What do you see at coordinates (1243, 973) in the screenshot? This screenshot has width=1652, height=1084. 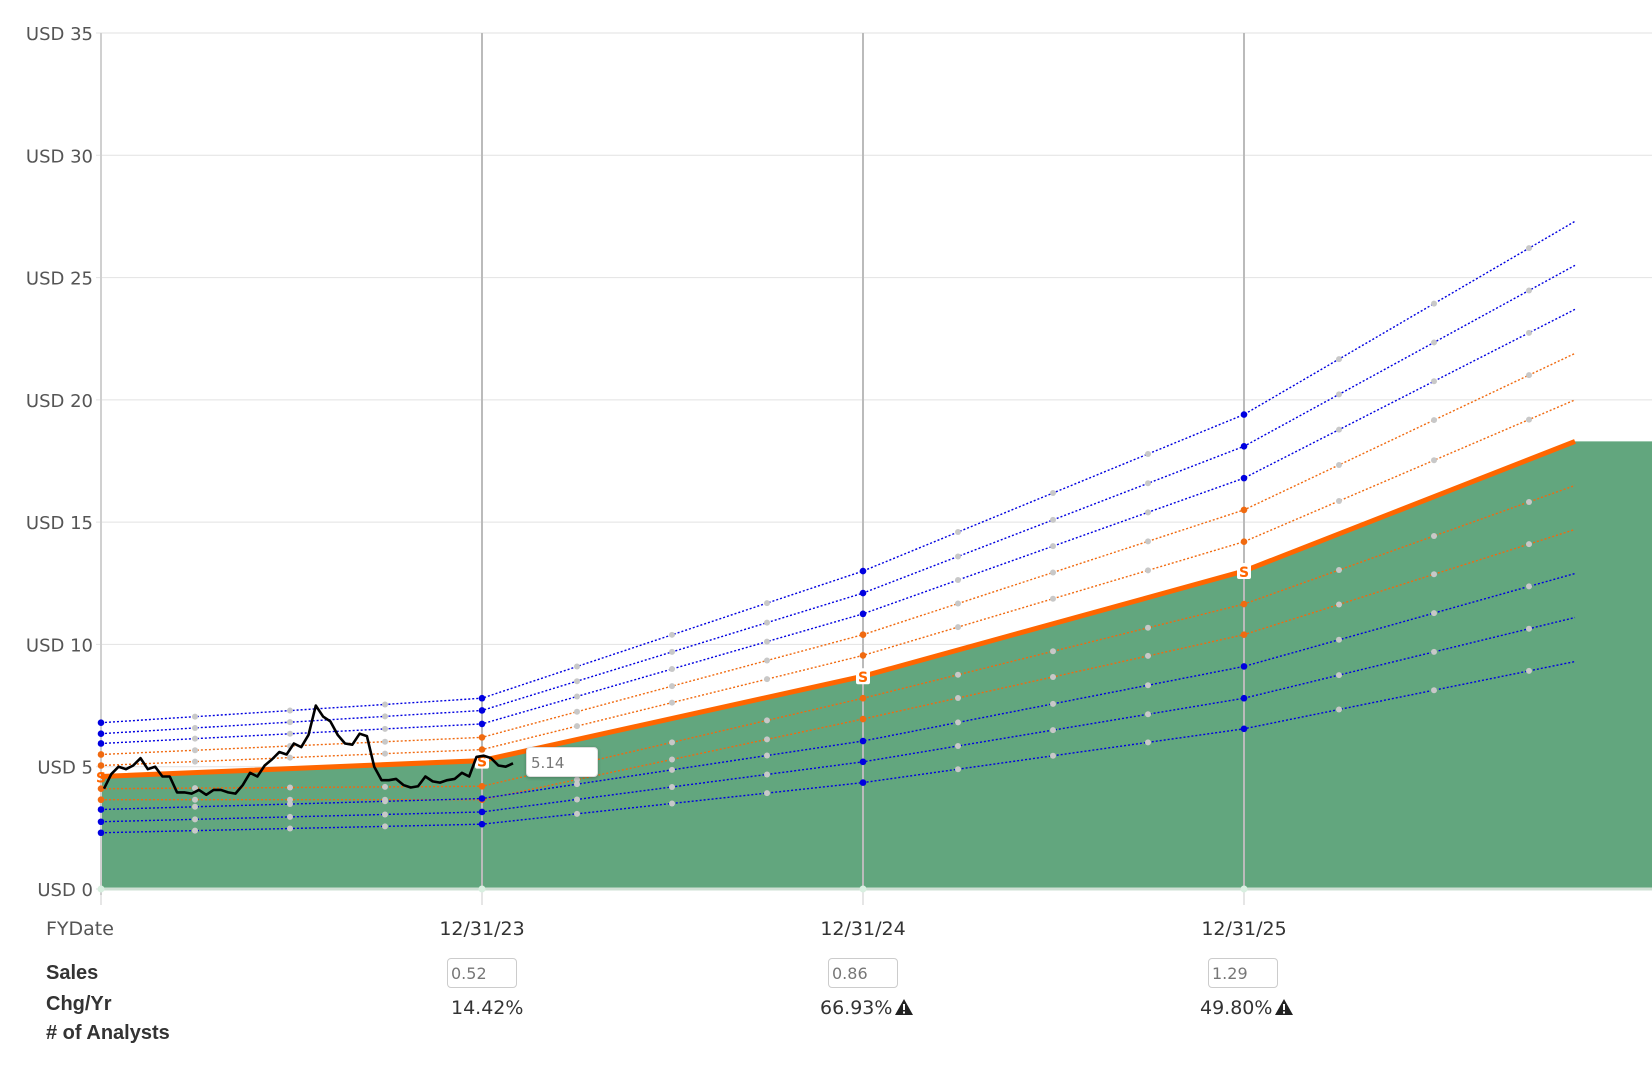 I see `sales-value-2025: 1.29` at bounding box center [1243, 973].